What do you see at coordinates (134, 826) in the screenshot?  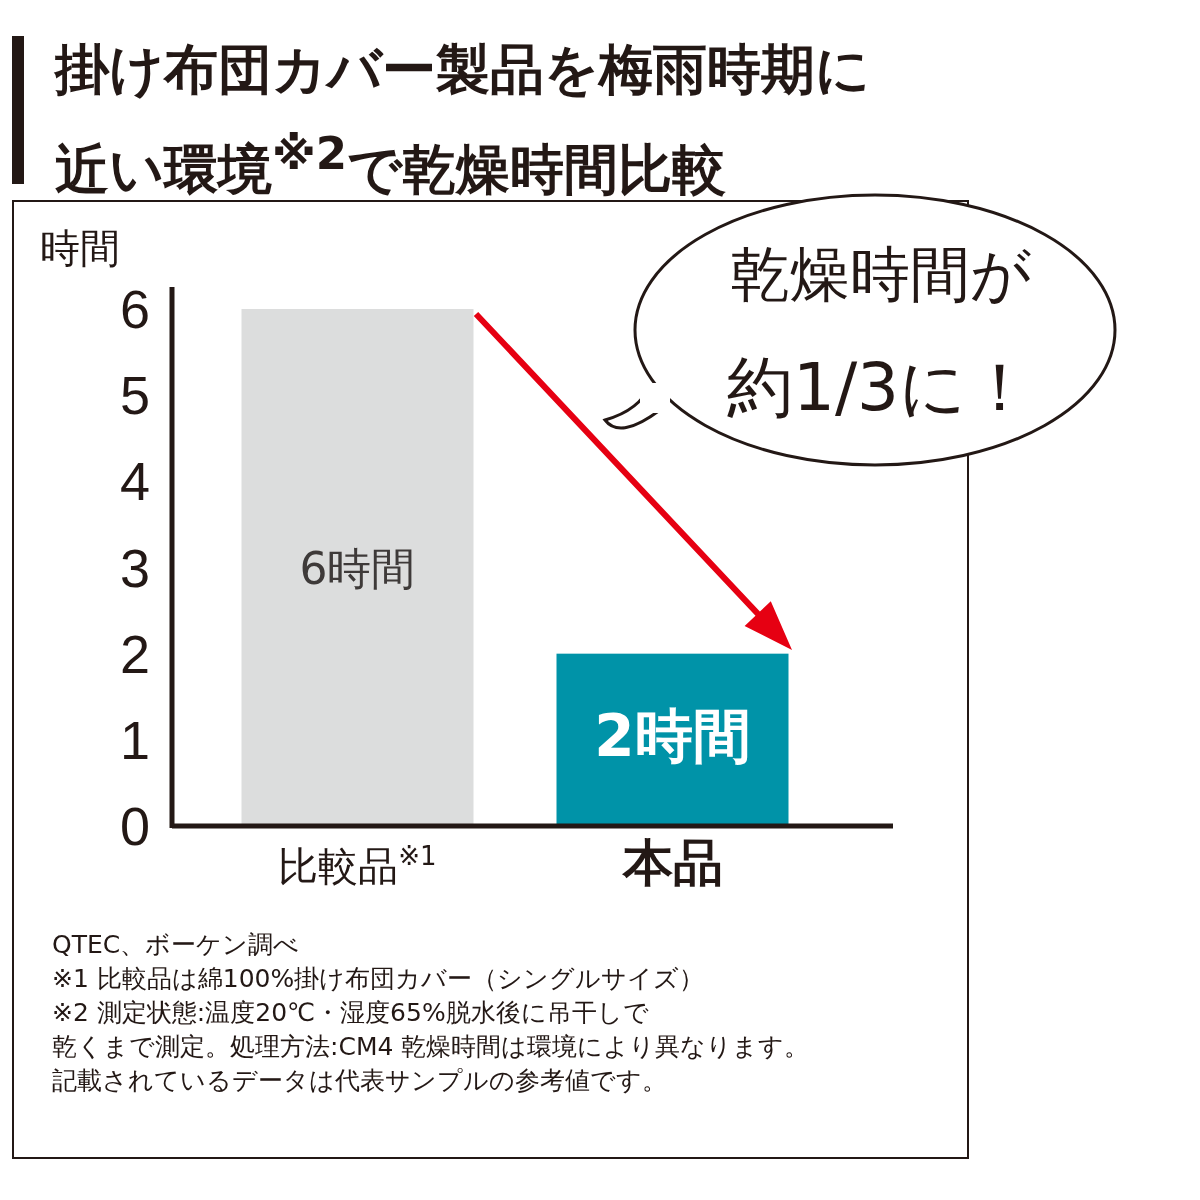 I see `y-tick-label: 0` at bounding box center [134, 826].